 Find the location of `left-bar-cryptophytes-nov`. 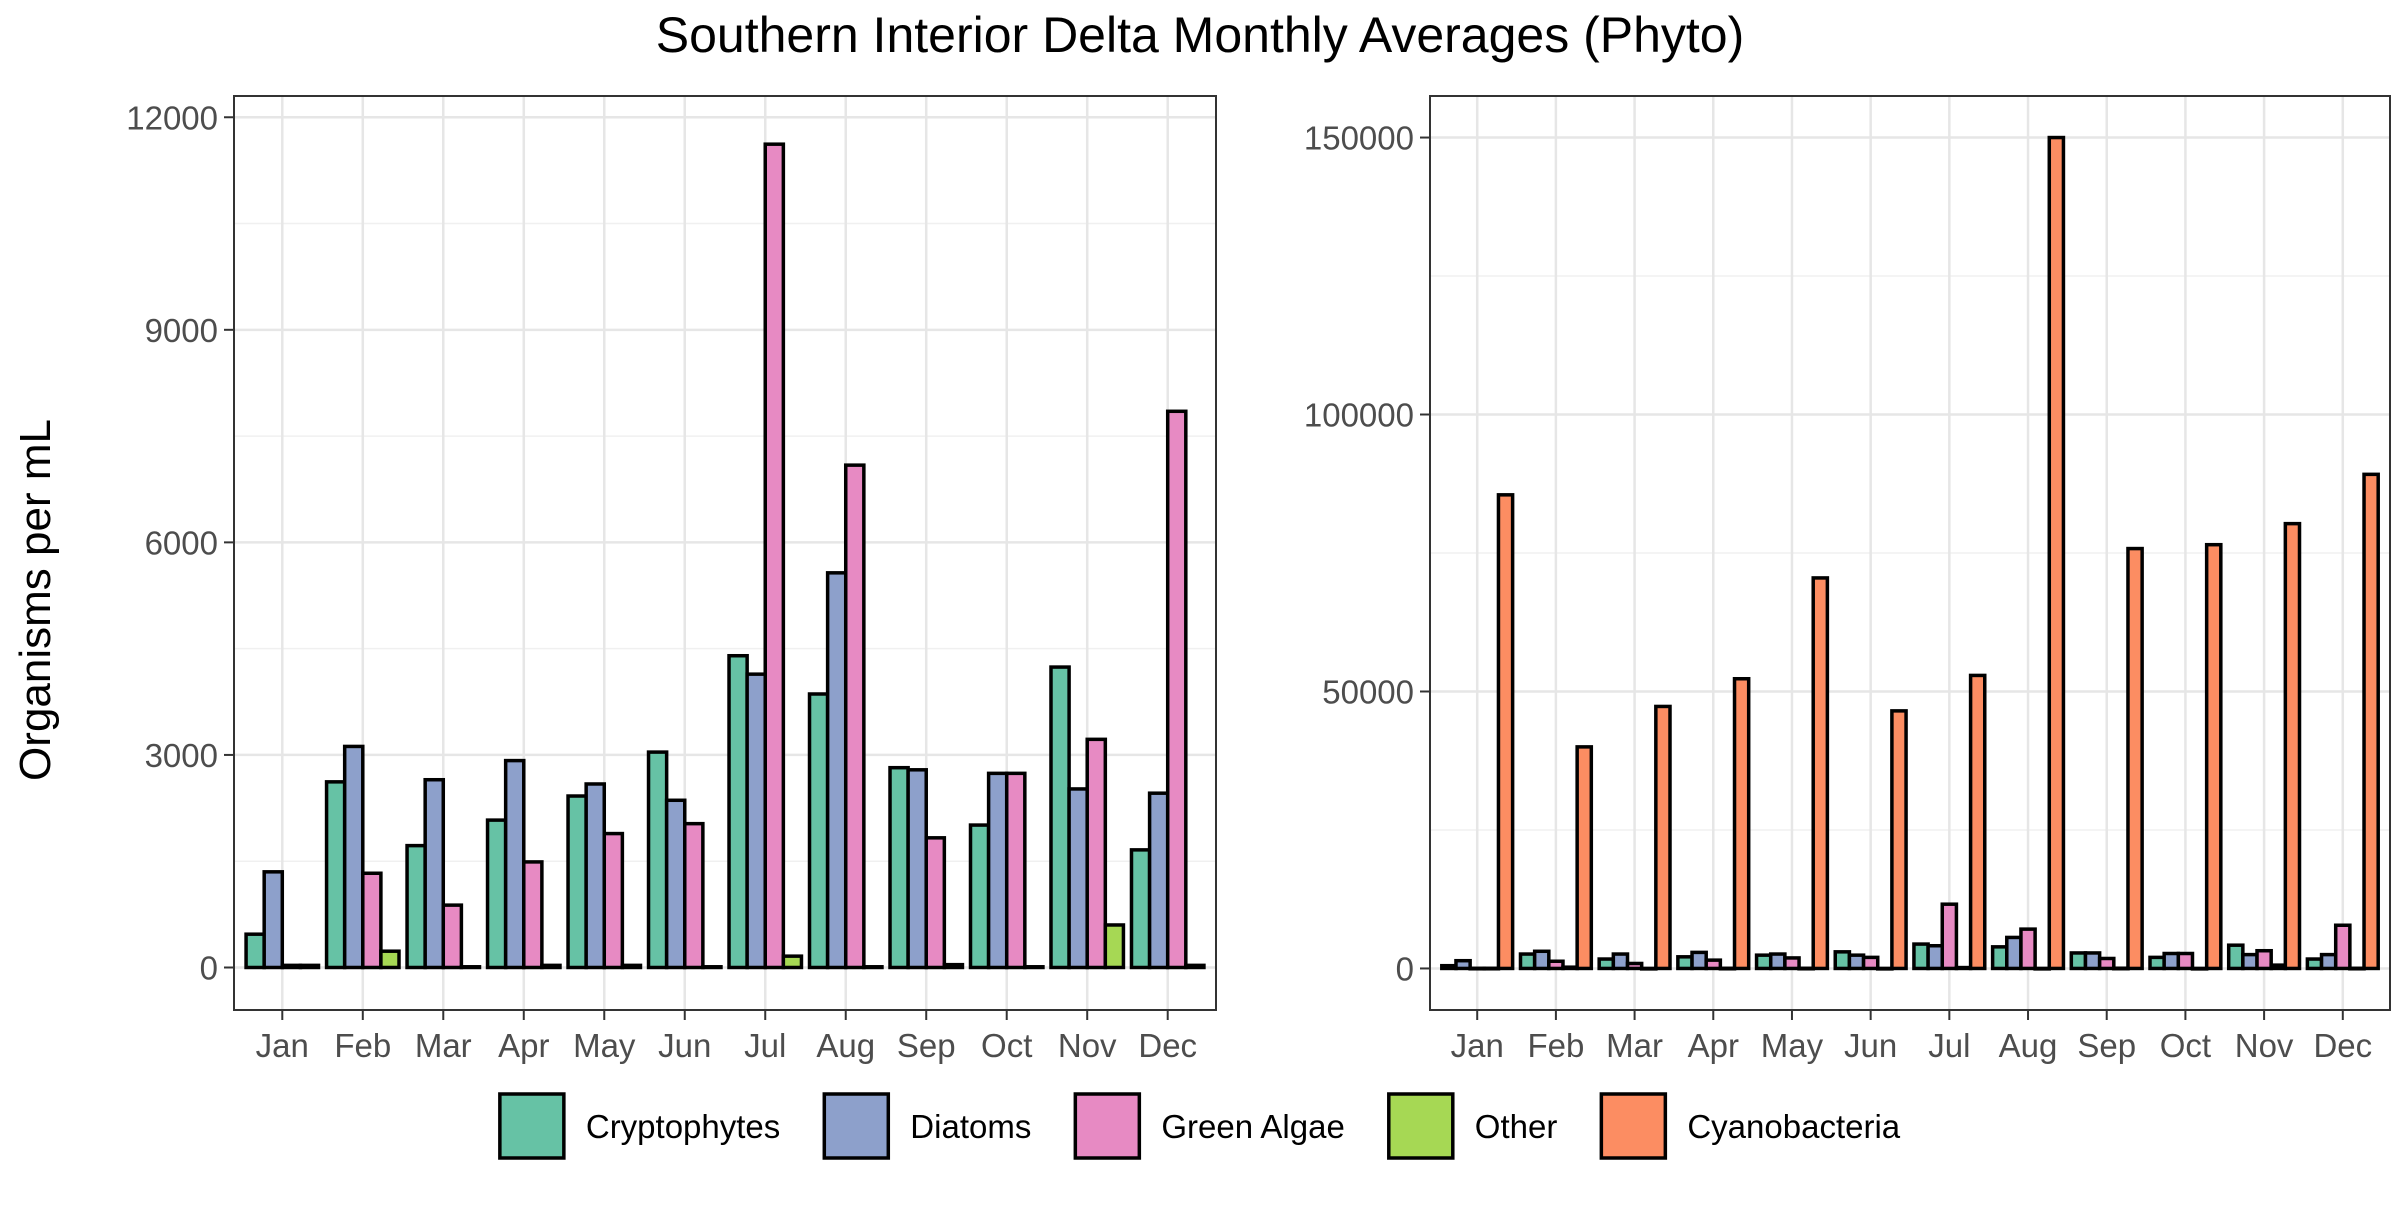

left-bar-cryptophytes-nov is located at coordinates (1060, 817).